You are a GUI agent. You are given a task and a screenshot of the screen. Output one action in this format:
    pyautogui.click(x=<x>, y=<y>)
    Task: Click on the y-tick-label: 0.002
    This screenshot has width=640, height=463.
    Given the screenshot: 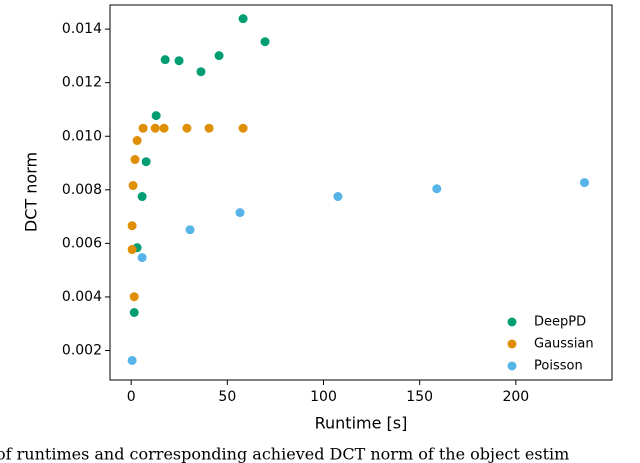 What is the action you would take?
    pyautogui.click(x=82, y=351)
    